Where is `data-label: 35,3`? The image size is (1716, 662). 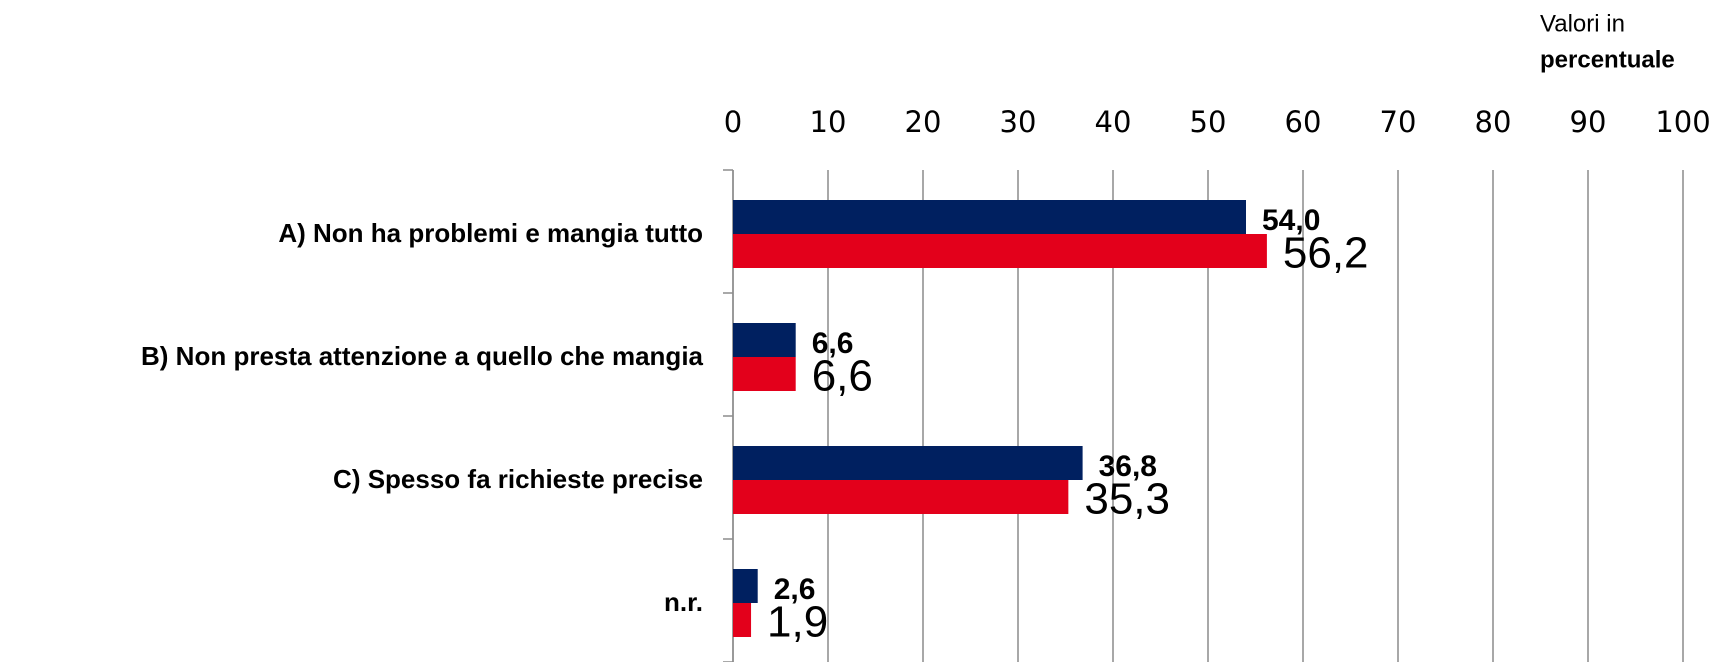 data-label: 35,3 is located at coordinates (1127, 499).